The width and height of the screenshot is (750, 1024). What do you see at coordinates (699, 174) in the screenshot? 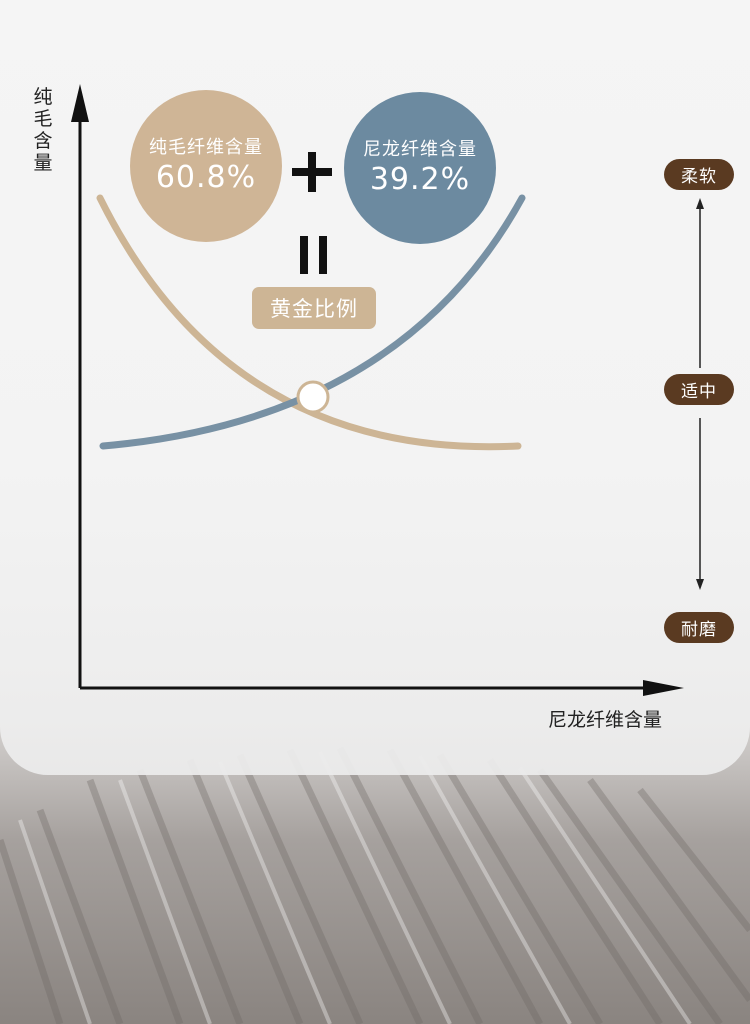
I see `scale-tag-soft: 柔软` at bounding box center [699, 174].